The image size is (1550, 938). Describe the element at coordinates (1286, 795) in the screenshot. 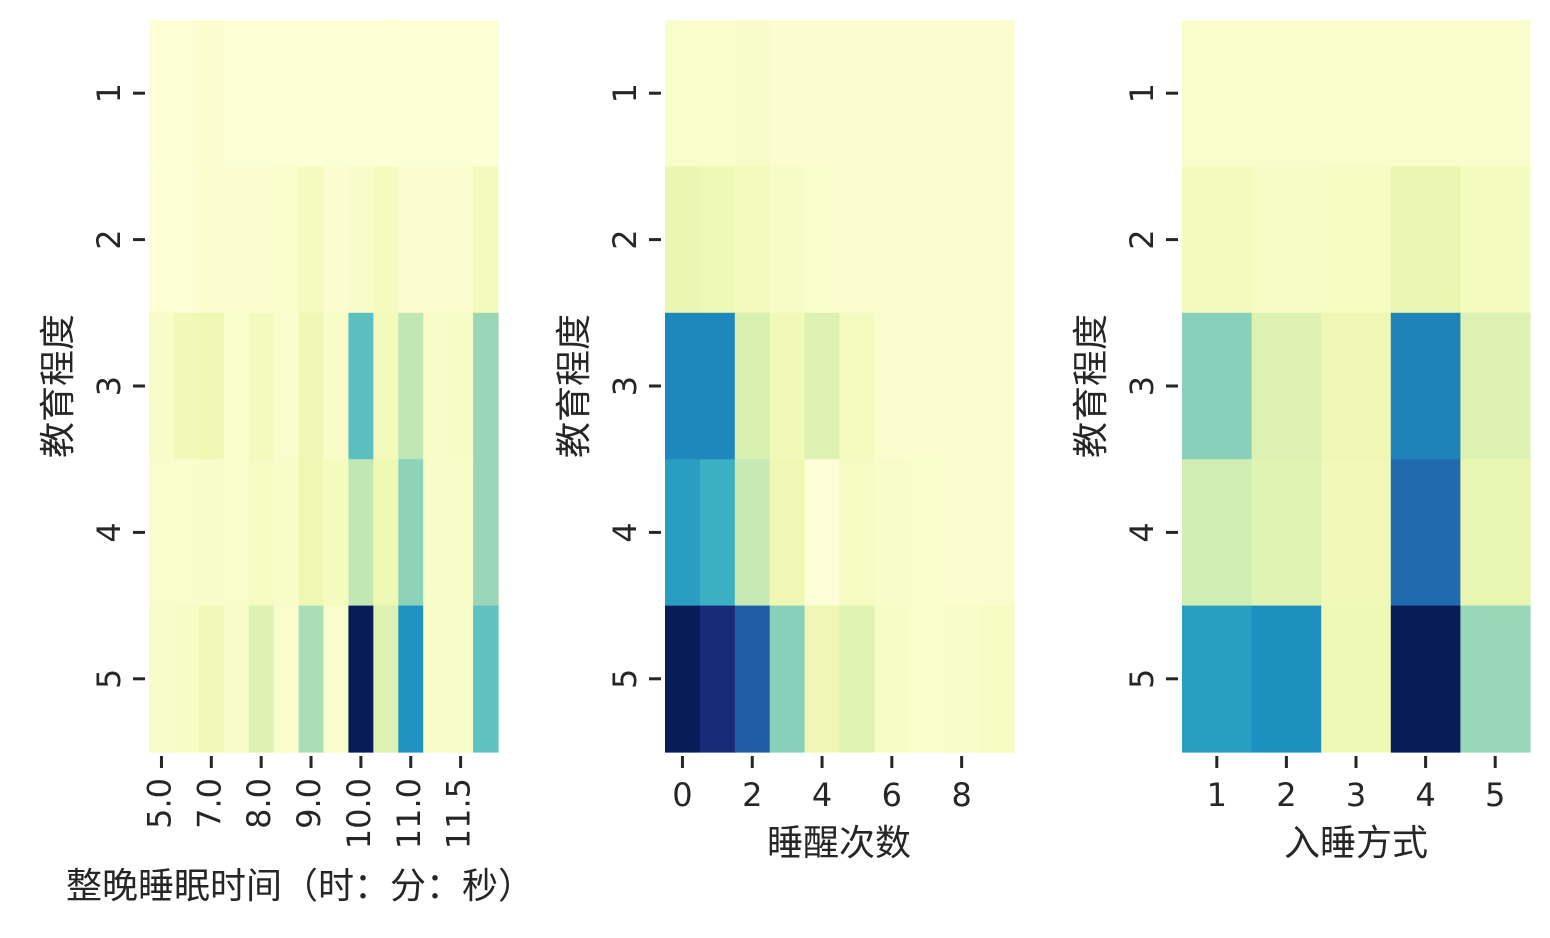

I see `x-tick-label: 2` at that location.